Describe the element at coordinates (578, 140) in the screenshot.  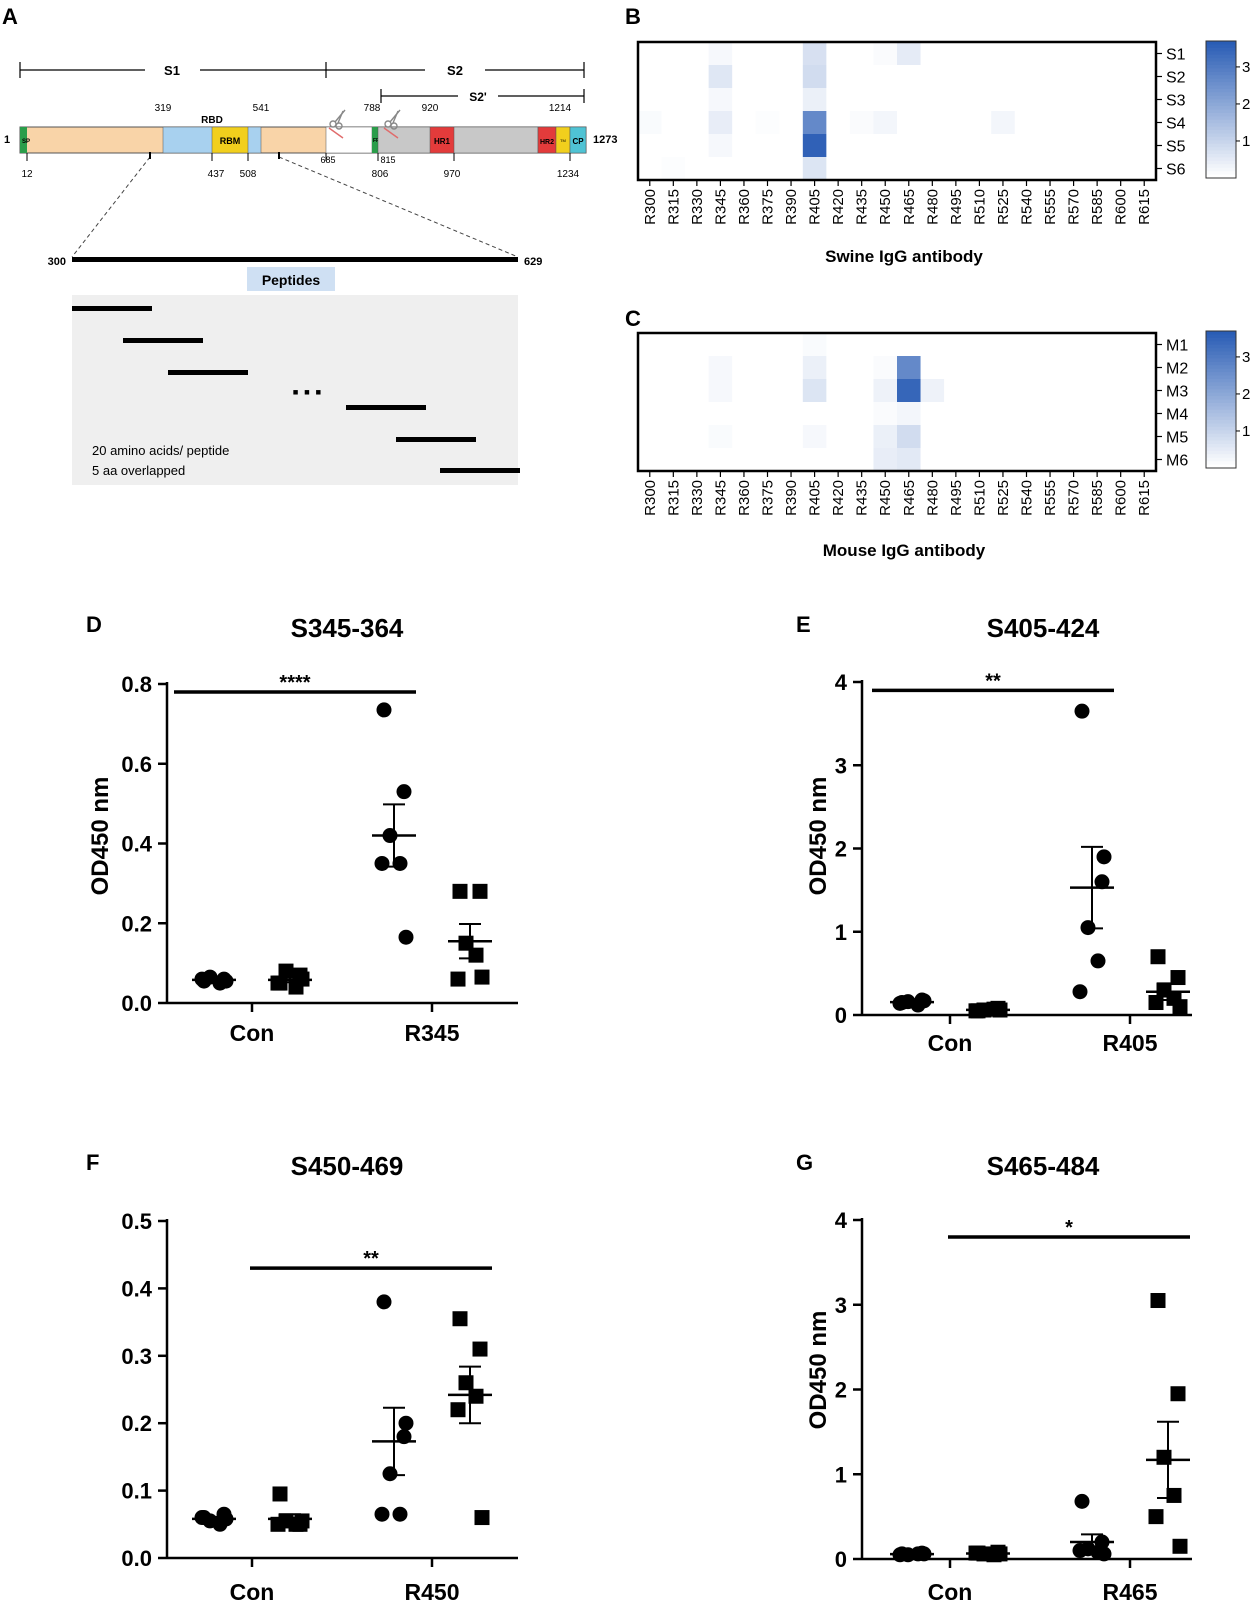
I see `cp-domain` at that location.